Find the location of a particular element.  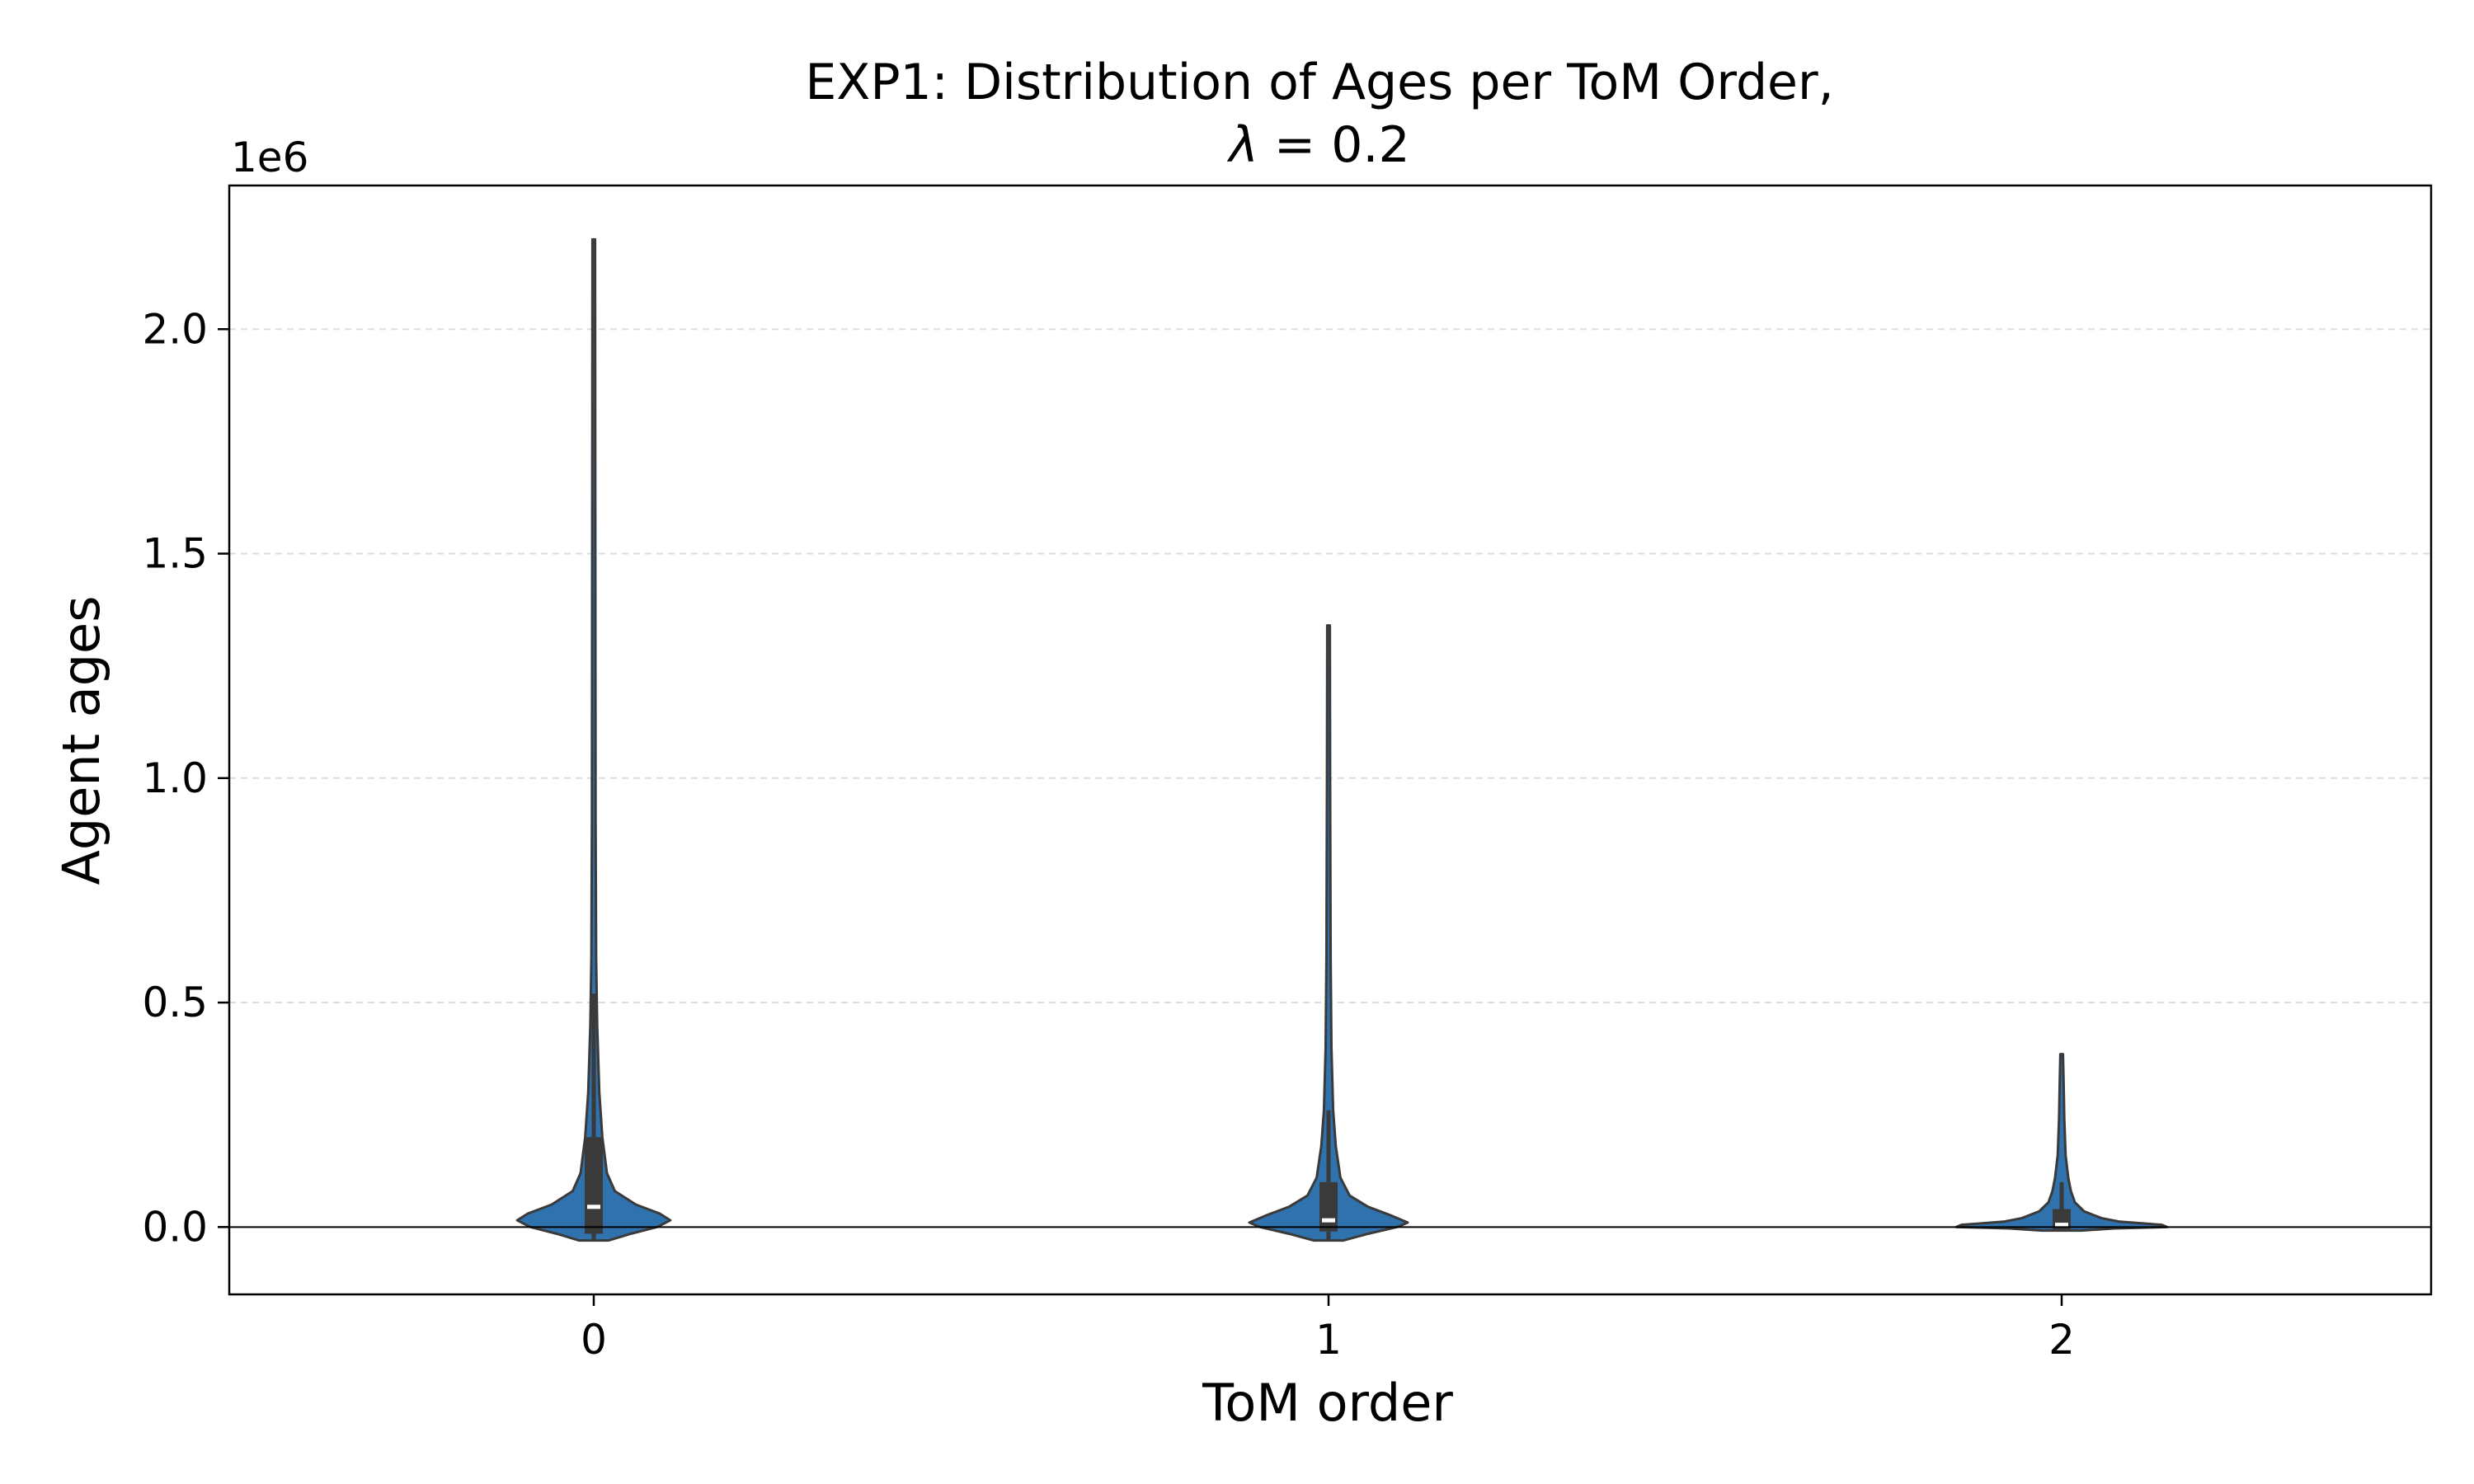

y-axis-ticks: 0.0 0.5 1.0 1.5 2.0 is located at coordinates (185, 778).